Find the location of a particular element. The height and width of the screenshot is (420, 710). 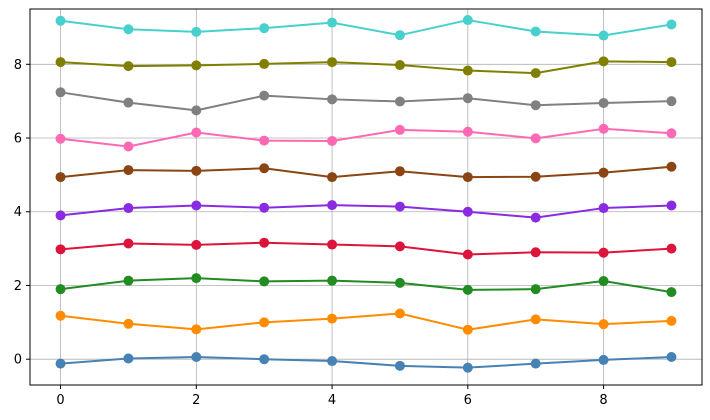

x-tick-label: 4 is located at coordinates (332, 400).